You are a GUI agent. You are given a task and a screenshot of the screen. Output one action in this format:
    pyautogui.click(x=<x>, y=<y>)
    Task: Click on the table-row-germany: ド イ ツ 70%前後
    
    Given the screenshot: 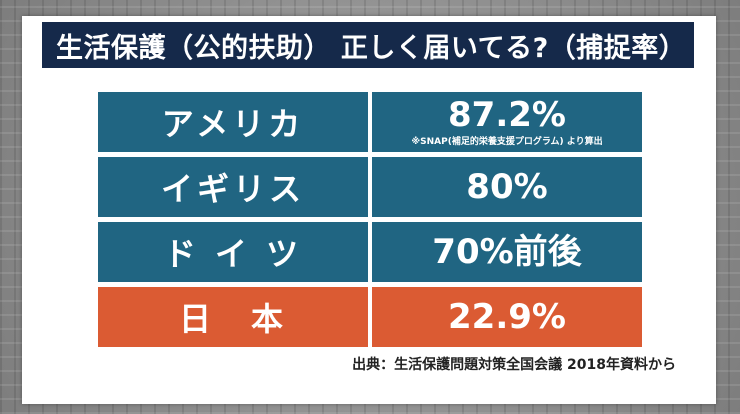 What is the action you would take?
    pyautogui.click(x=370, y=252)
    